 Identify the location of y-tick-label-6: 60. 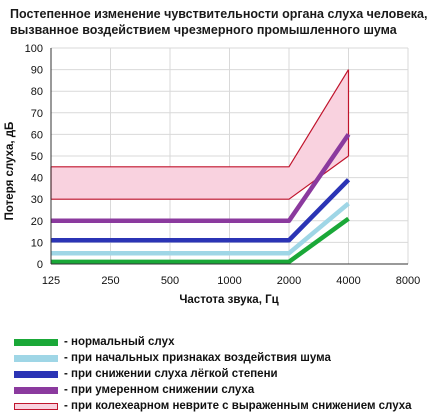
(37, 135).